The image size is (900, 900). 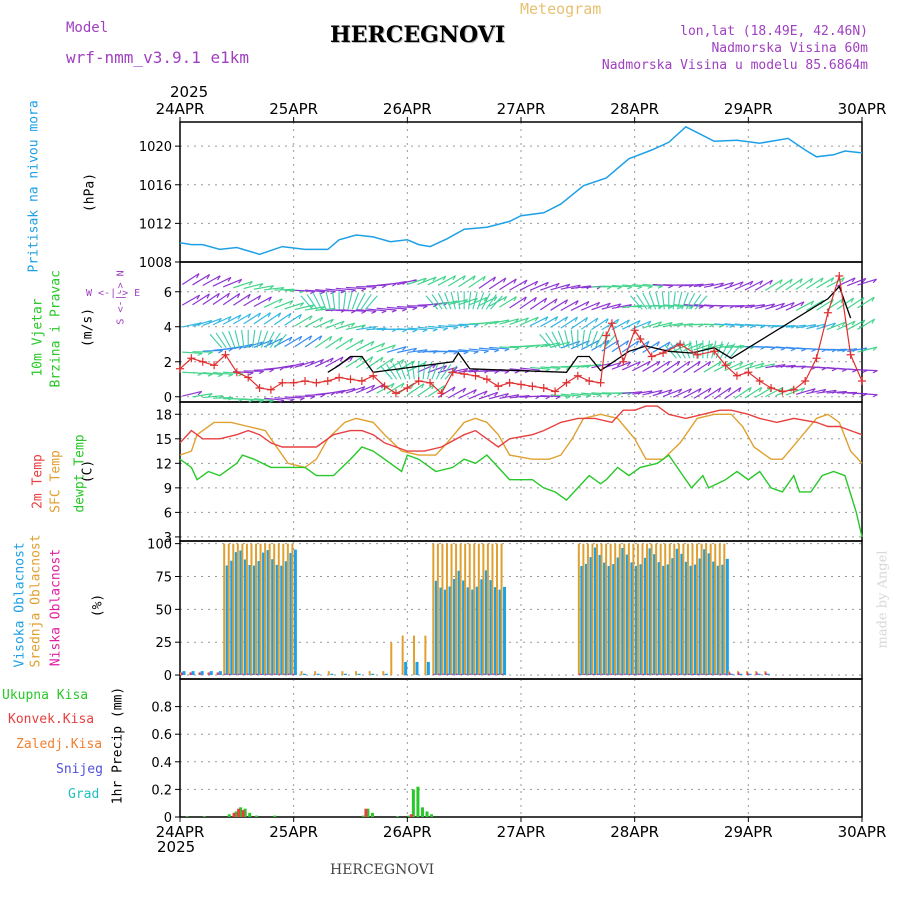 I want to click on x-tick-label-bottom: 26APR, so click(x=407, y=832).